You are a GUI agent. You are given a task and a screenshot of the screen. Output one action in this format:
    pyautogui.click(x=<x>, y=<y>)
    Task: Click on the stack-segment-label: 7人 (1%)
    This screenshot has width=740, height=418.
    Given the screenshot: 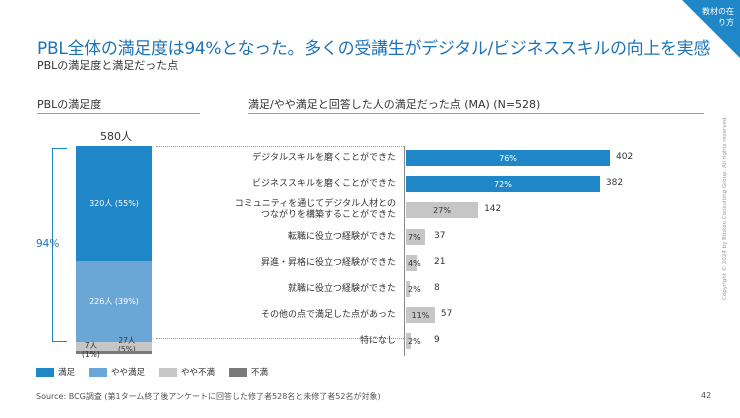 What is the action you would take?
    pyautogui.click(x=91, y=350)
    